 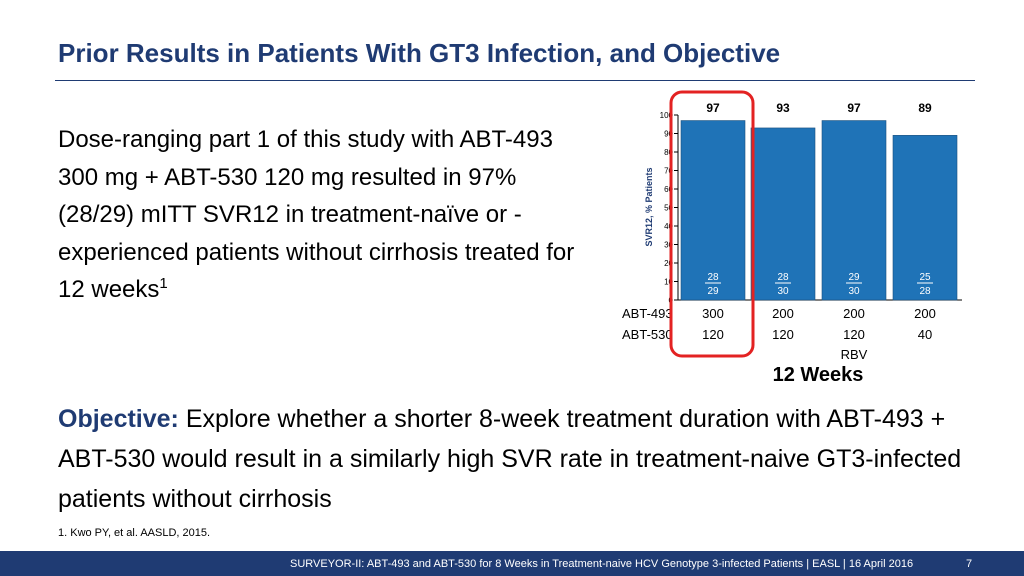 I want to click on objective-label: Objective:, so click(x=118, y=419).